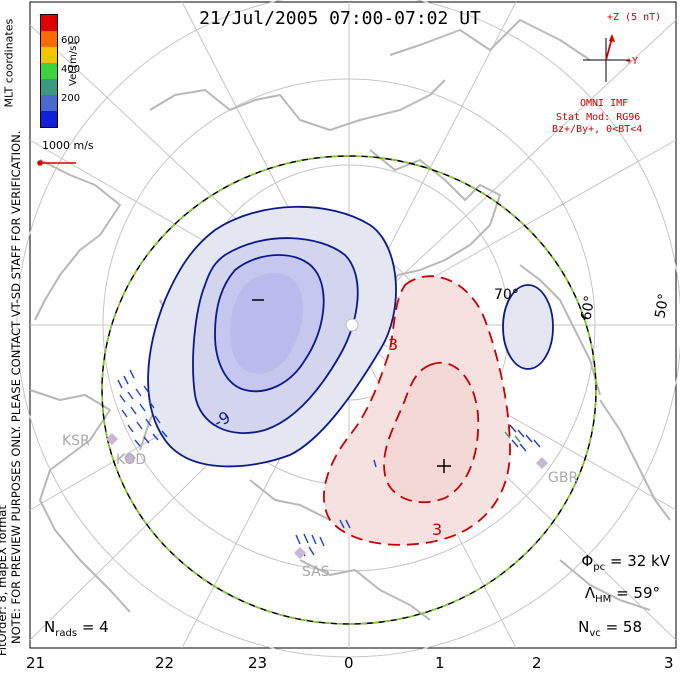  I want to click on mlt-label-3: 3, so click(669, 663).